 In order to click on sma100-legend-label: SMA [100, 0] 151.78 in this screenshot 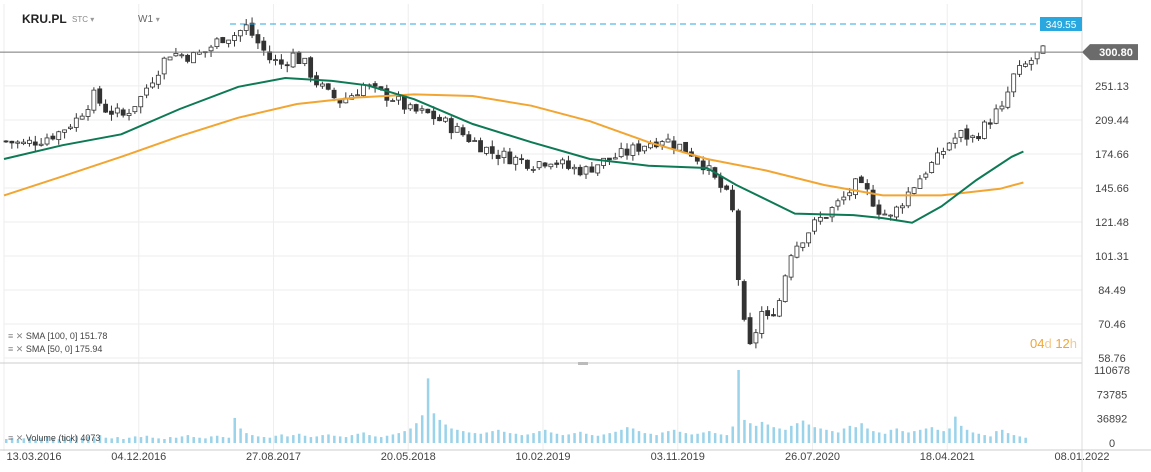, I will do `click(66, 336)`.